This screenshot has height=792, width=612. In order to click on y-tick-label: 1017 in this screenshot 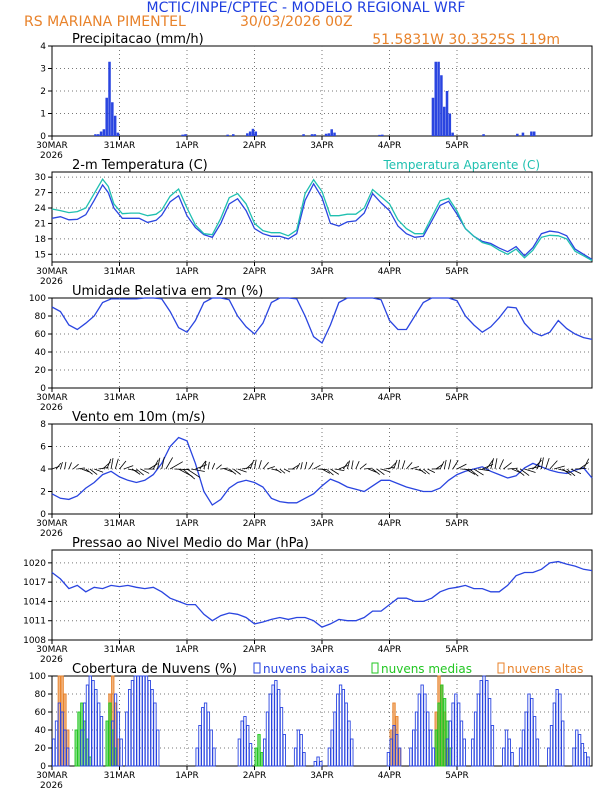, I will do `click(34, 583)`.